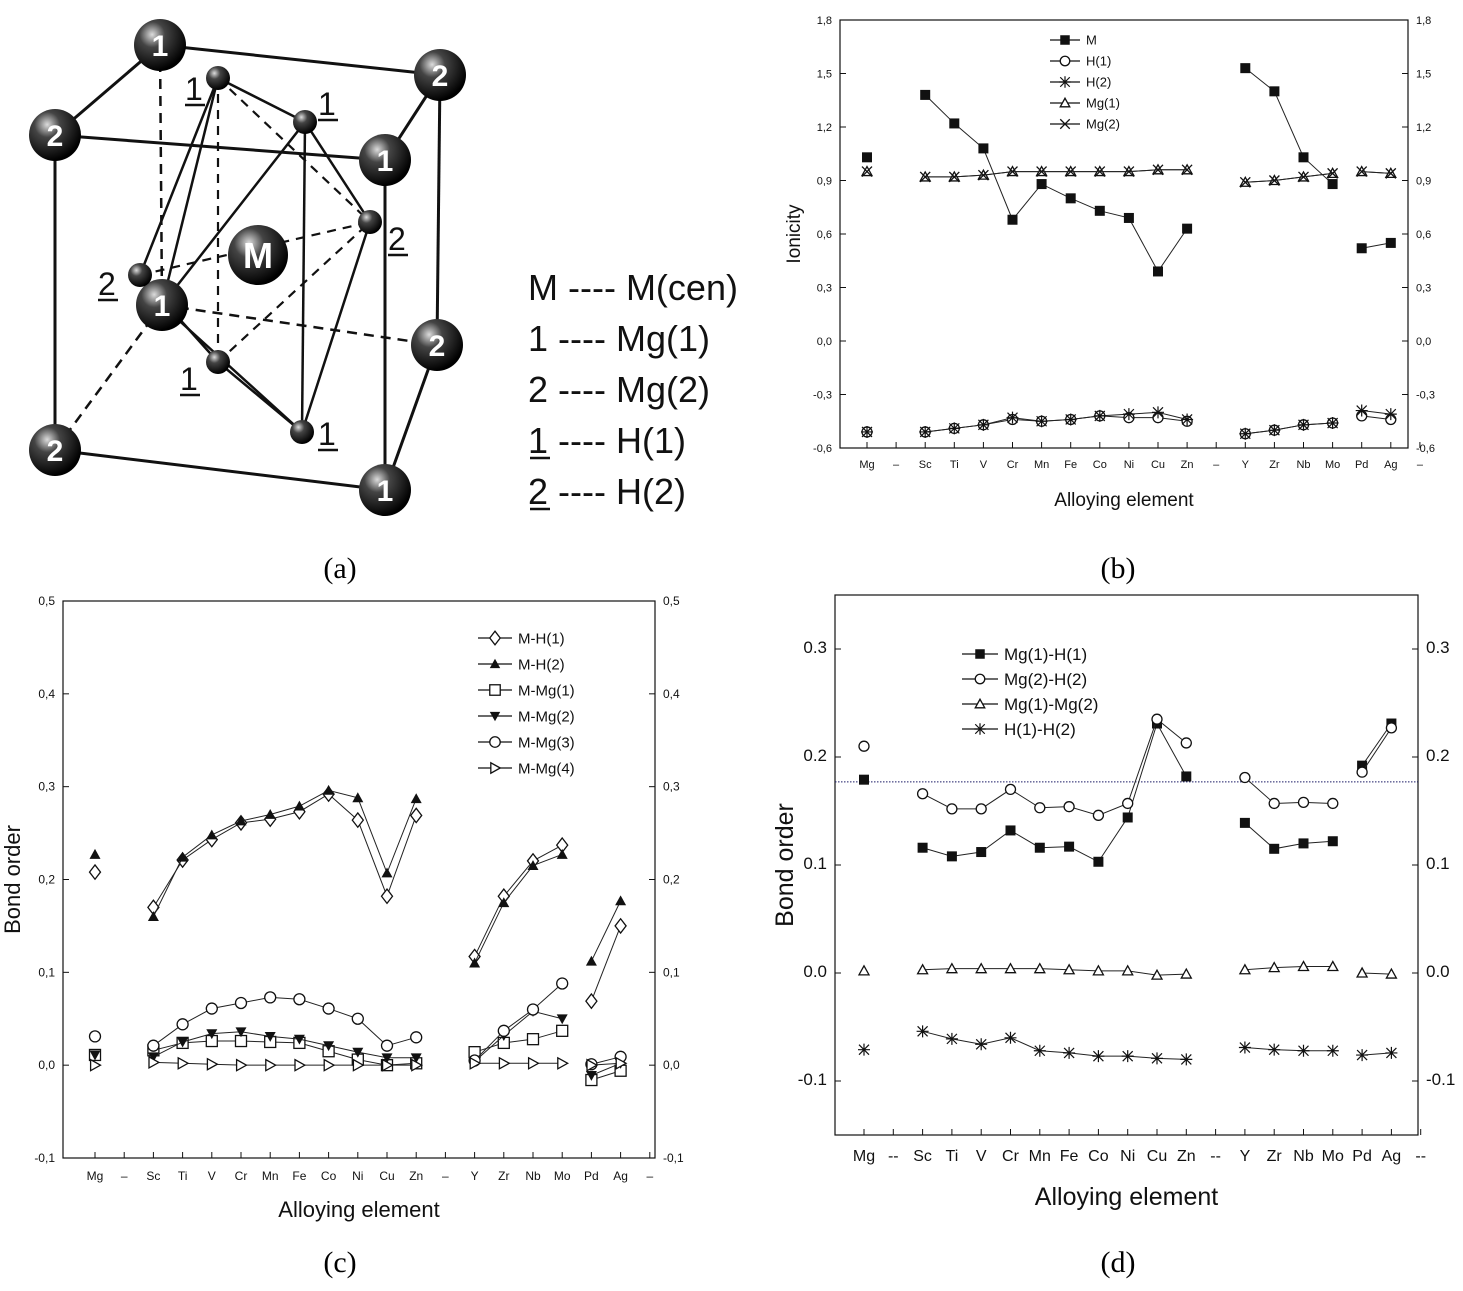 This screenshot has width=1463, height=1291. I want to click on y-axis-title: Bond order, so click(785, 865).